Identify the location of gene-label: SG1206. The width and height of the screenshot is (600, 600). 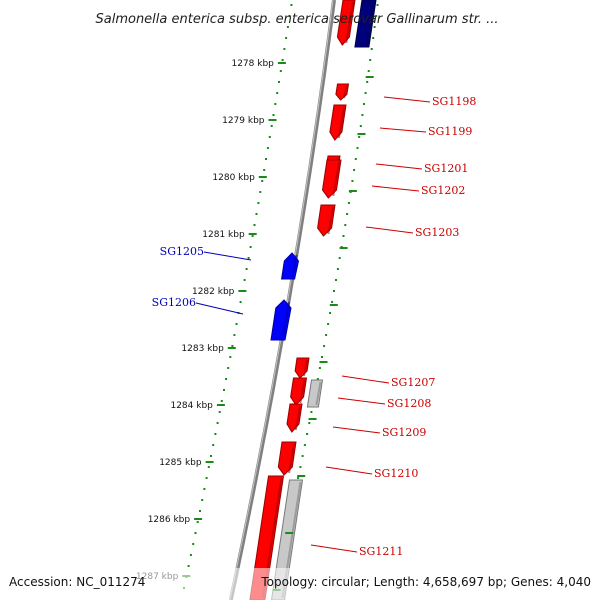
(174, 302).